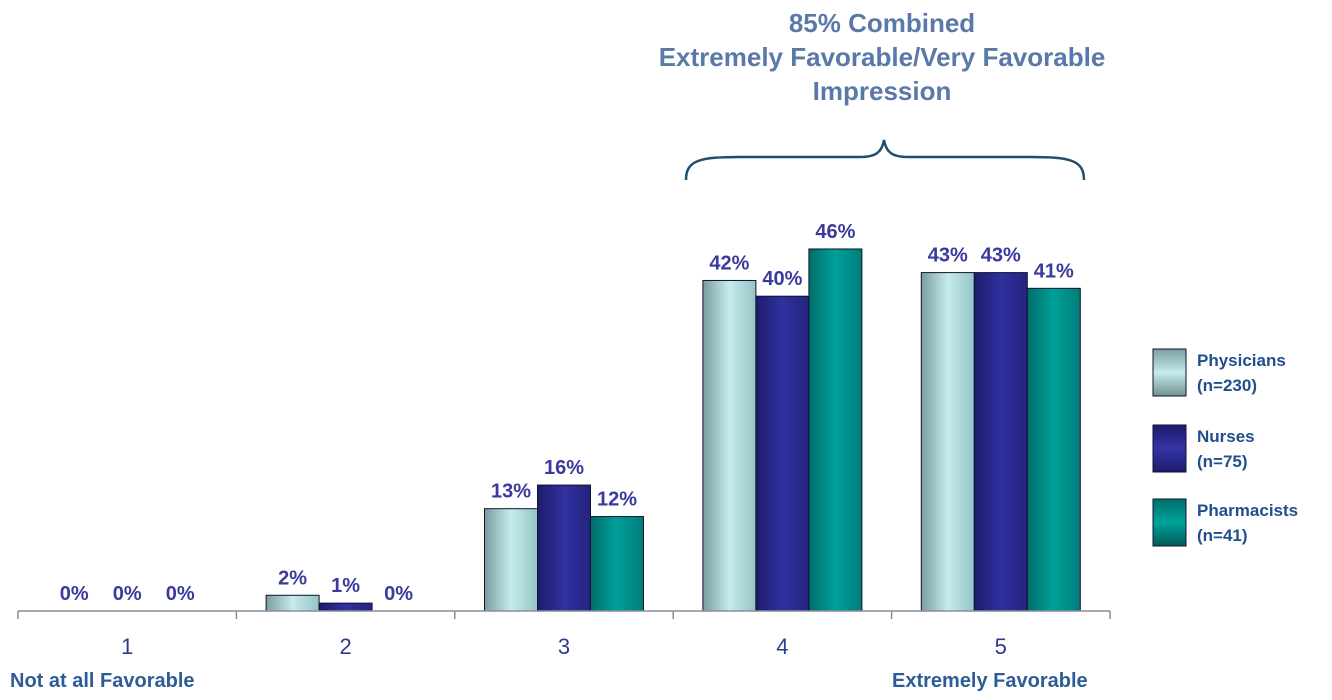 The image size is (1332, 700). I want to click on legend-name-pharmacists: Pharmacists, so click(1248, 510).